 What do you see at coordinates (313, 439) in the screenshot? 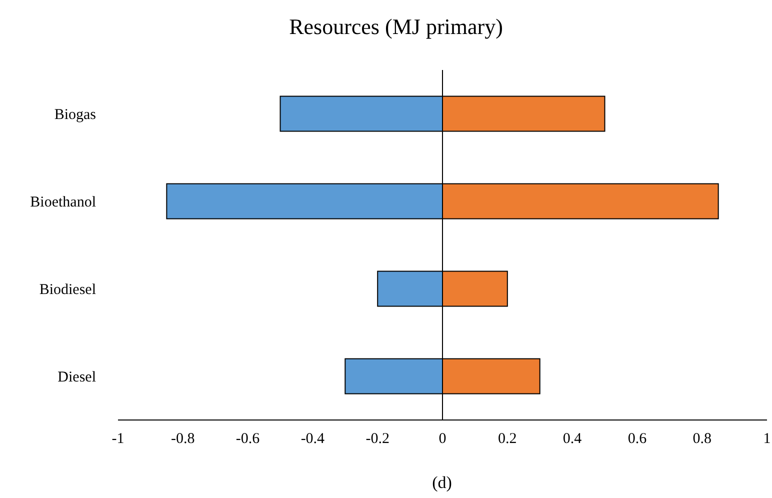
I see `x-tick-label: -0.4` at bounding box center [313, 439].